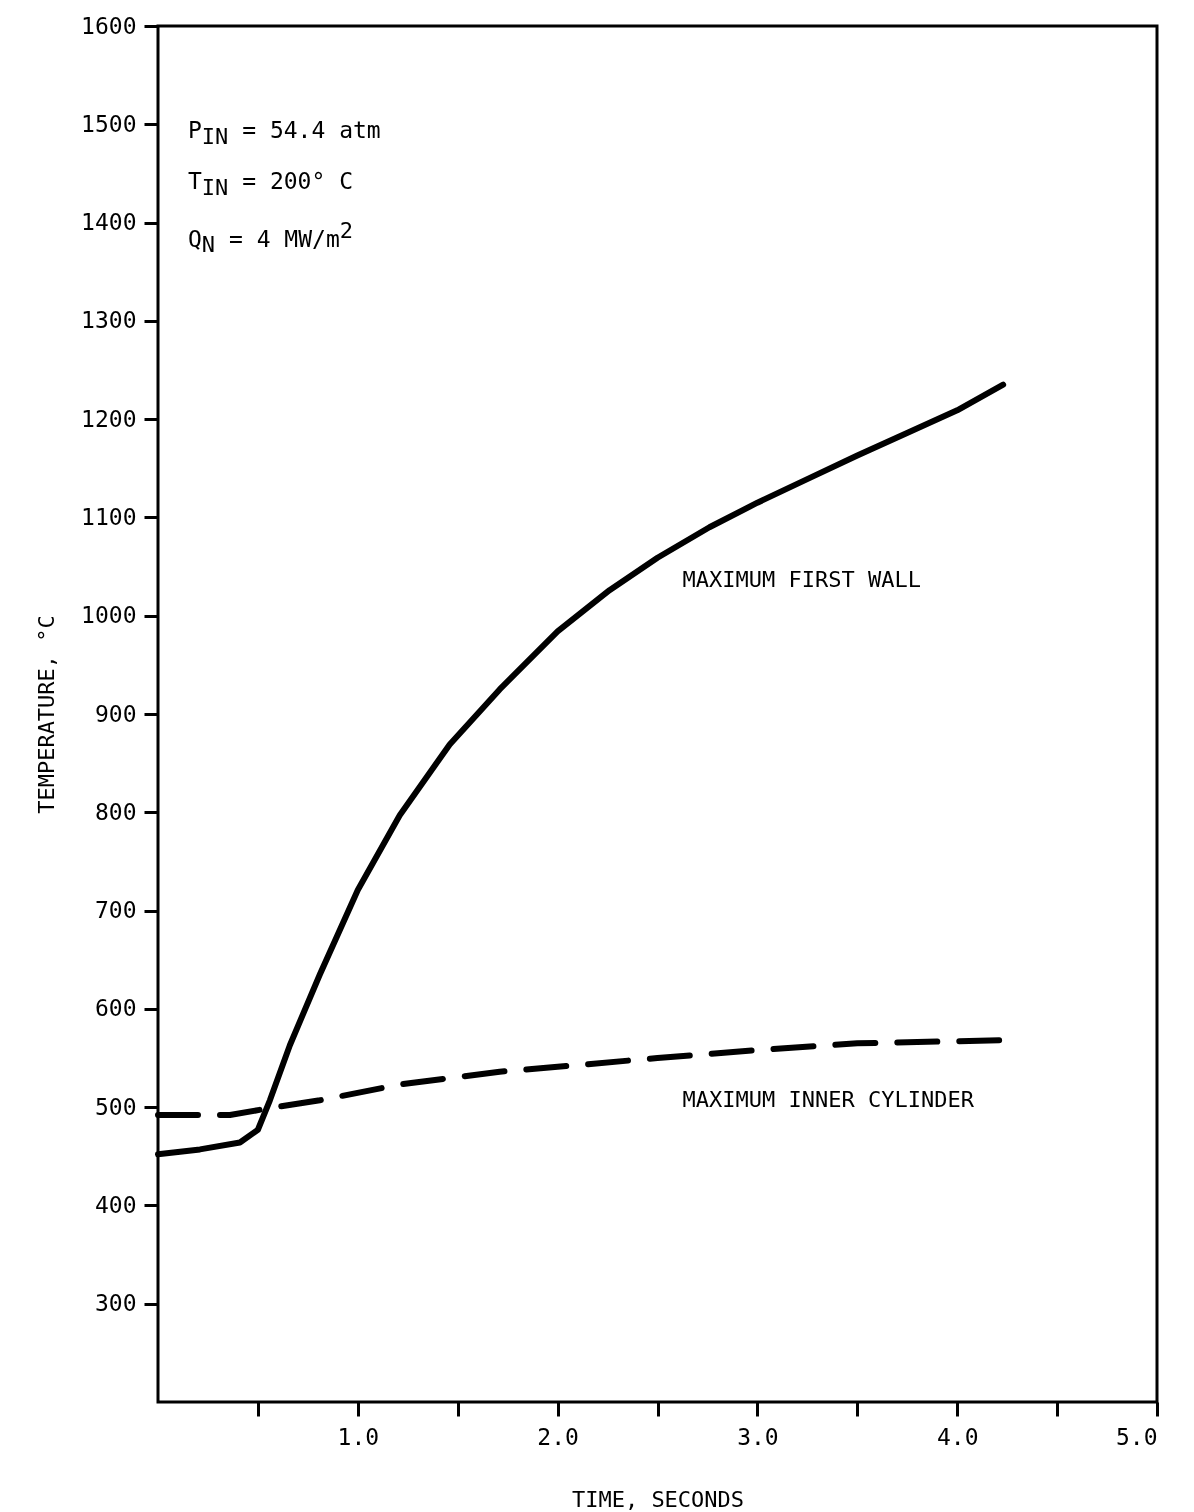 This screenshot has width=1194, height=1512. What do you see at coordinates (957, 1436) in the screenshot?
I see `x-tick-label: 4.0` at bounding box center [957, 1436].